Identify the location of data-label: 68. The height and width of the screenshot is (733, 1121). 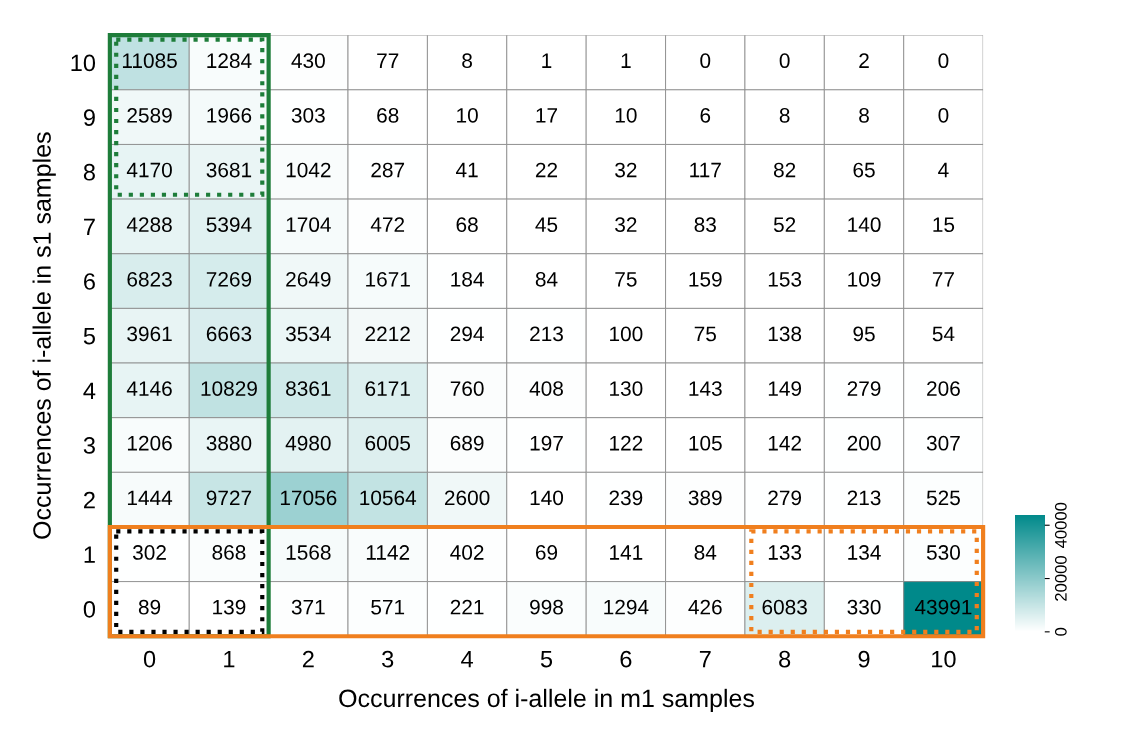
(467, 225).